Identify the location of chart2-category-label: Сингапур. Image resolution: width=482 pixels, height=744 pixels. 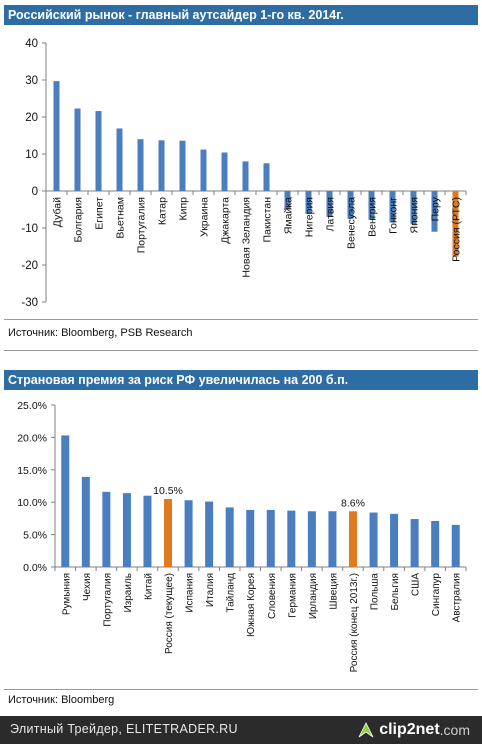
(436, 595).